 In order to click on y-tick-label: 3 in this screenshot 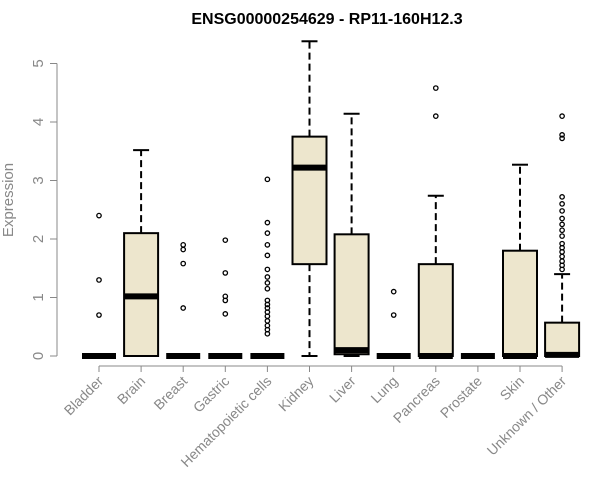, I will do `click(38, 180)`.